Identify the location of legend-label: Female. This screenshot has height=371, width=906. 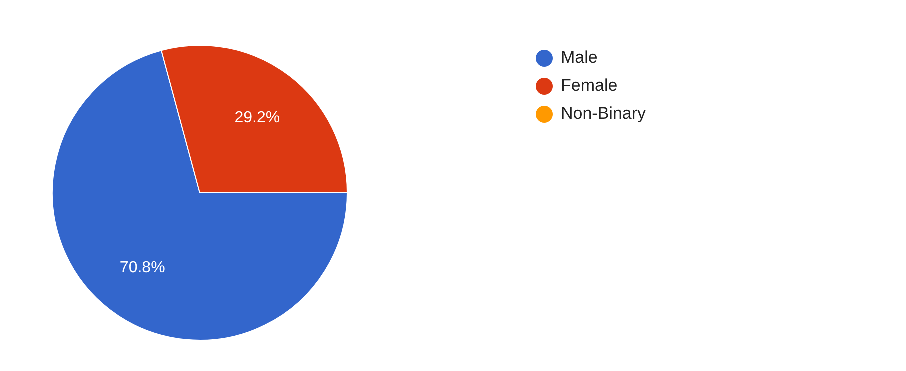
(589, 86).